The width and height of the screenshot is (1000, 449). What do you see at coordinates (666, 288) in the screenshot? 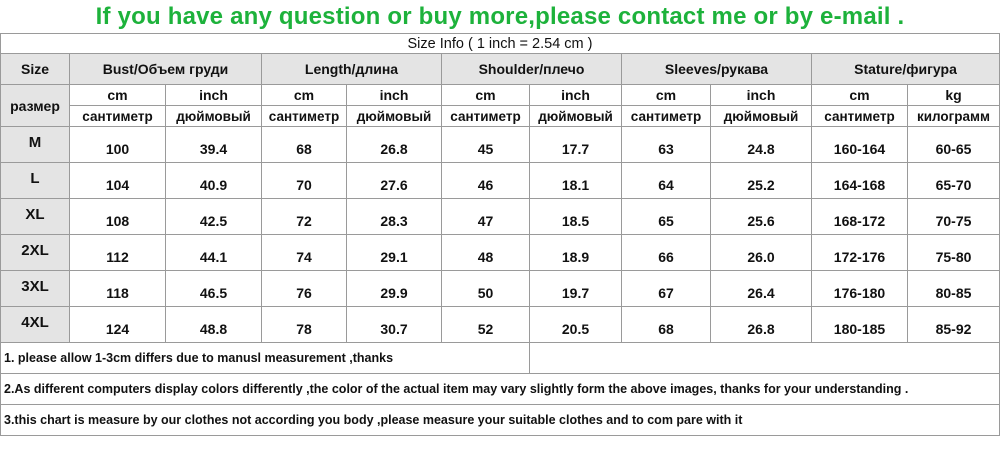
I see `value-cell: 67` at bounding box center [666, 288].